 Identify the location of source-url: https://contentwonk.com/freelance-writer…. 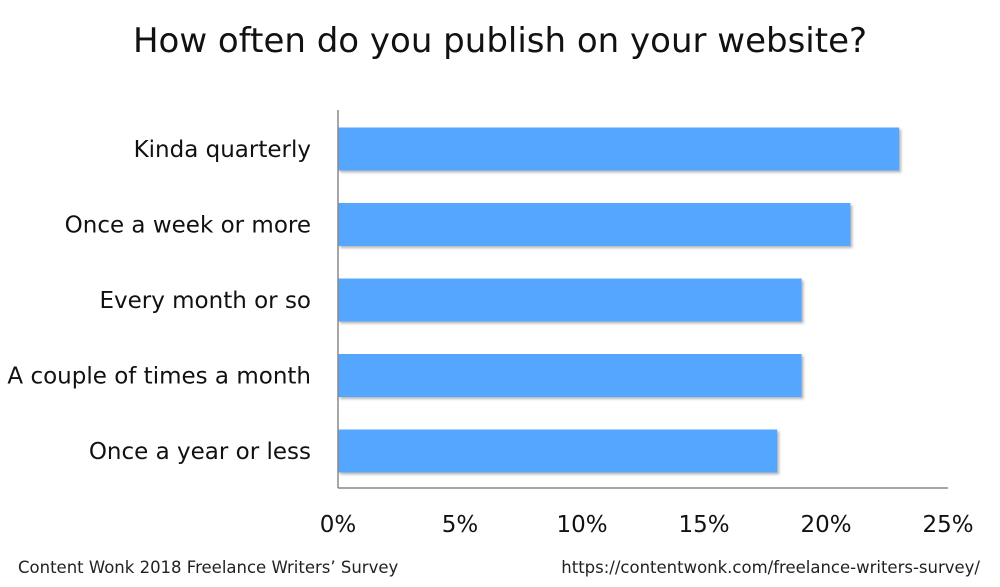
(770, 567).